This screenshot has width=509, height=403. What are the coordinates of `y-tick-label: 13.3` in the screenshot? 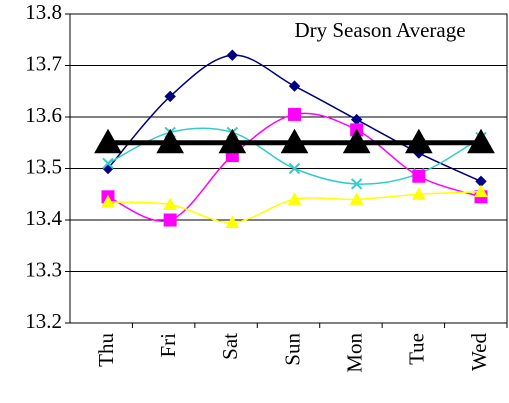 It's located at (43, 269).